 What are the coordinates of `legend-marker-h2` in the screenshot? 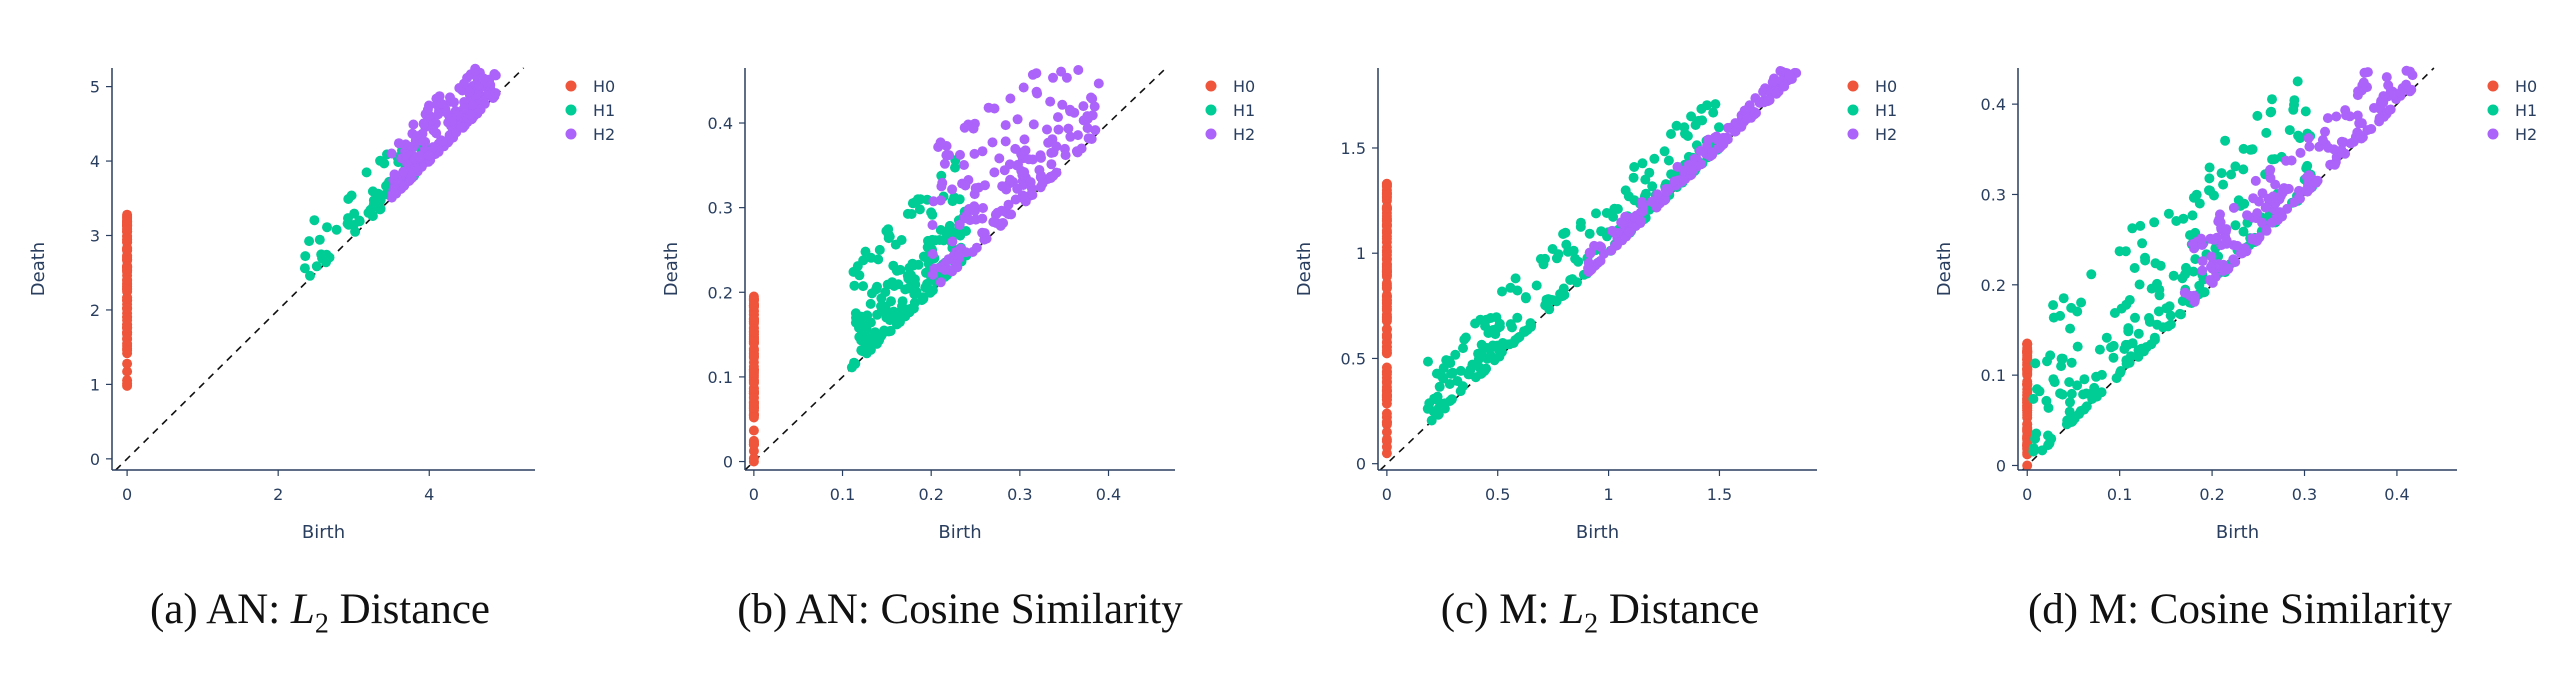 It's located at (2493, 134).